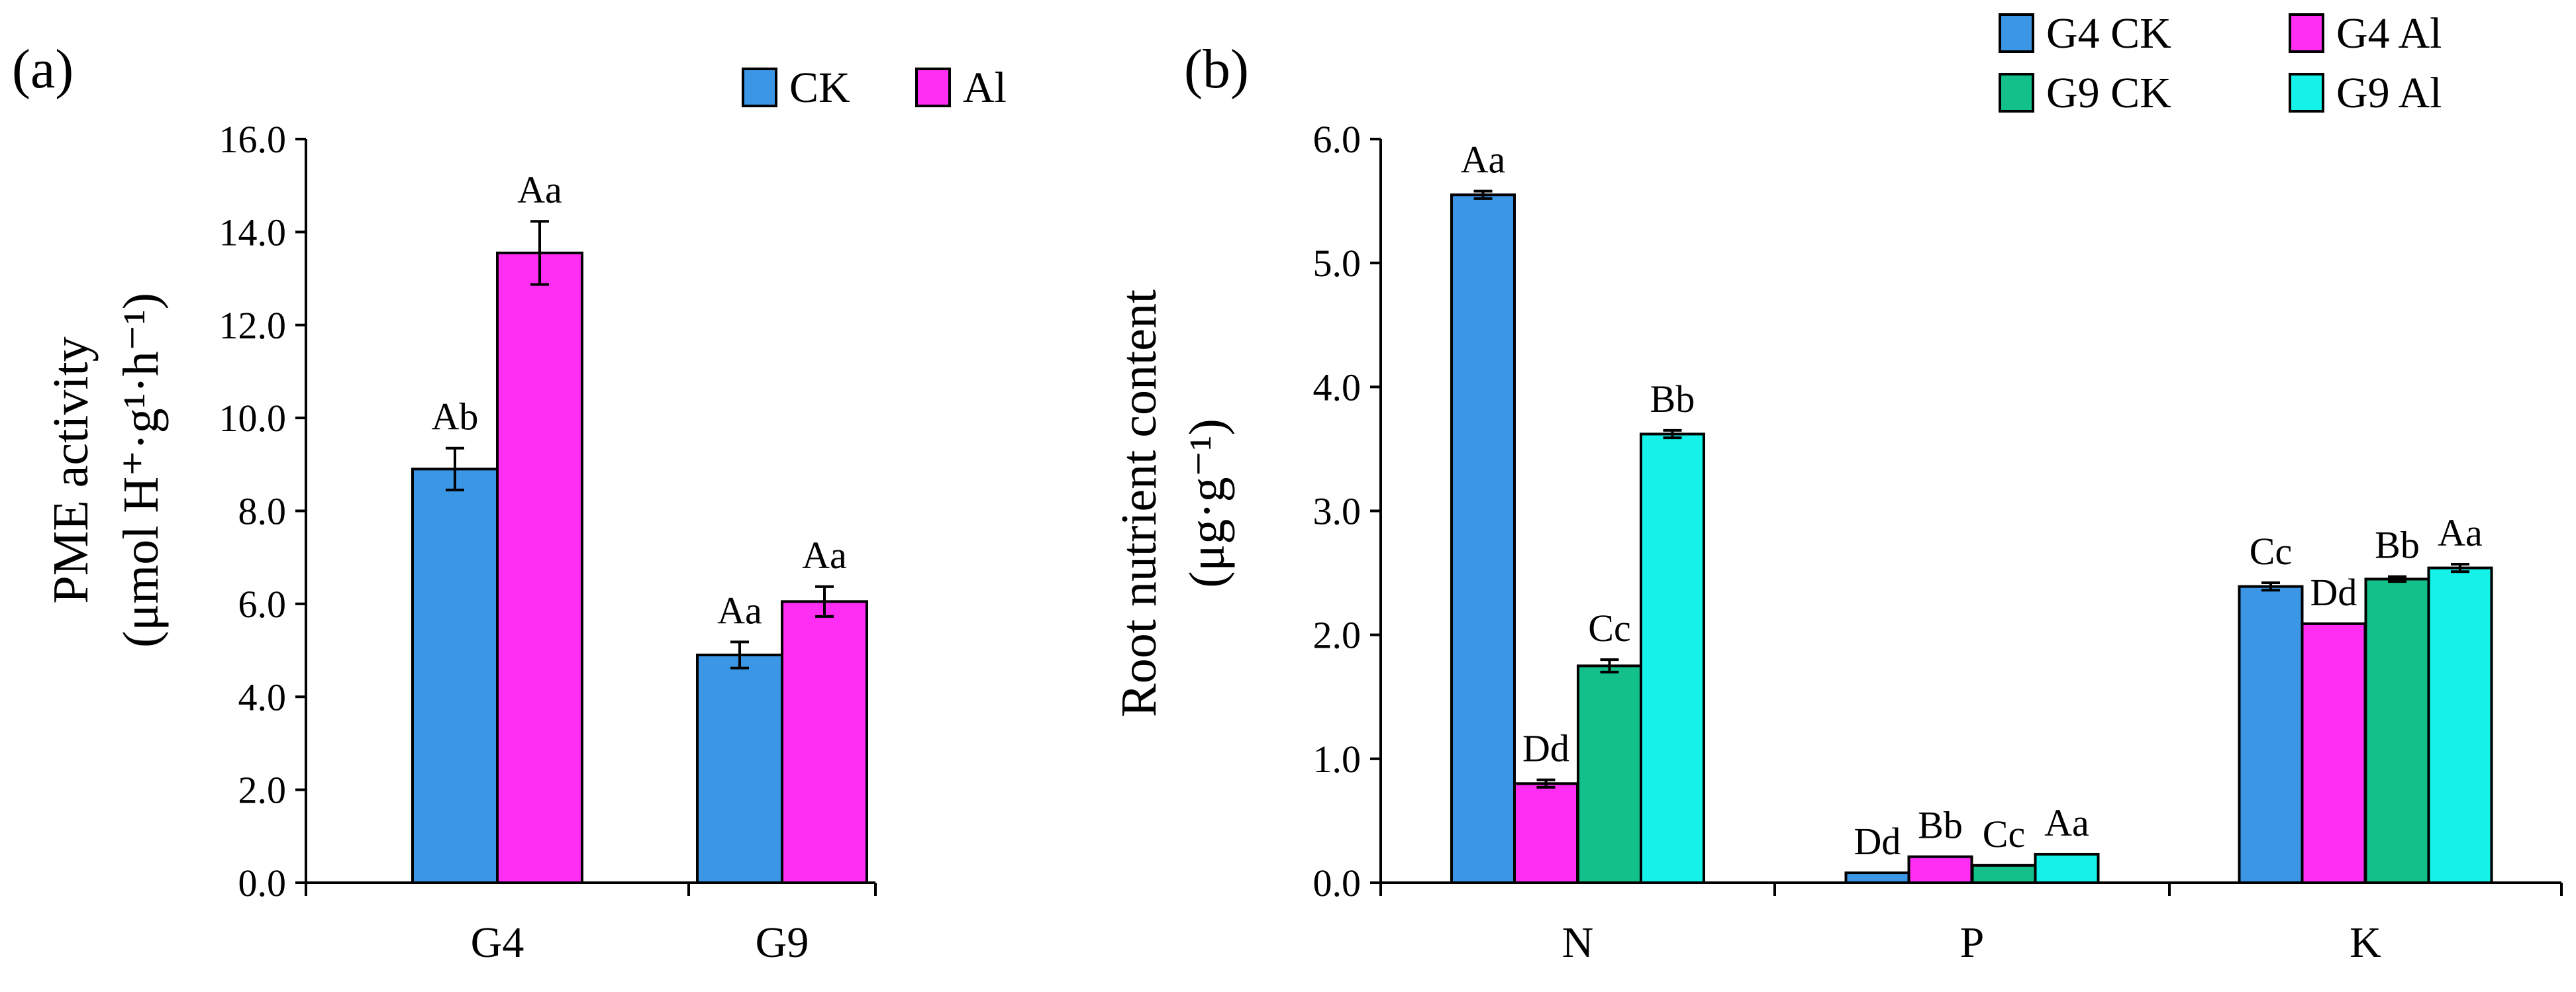  I want to click on bar-g4-al-p, so click(1940, 869).